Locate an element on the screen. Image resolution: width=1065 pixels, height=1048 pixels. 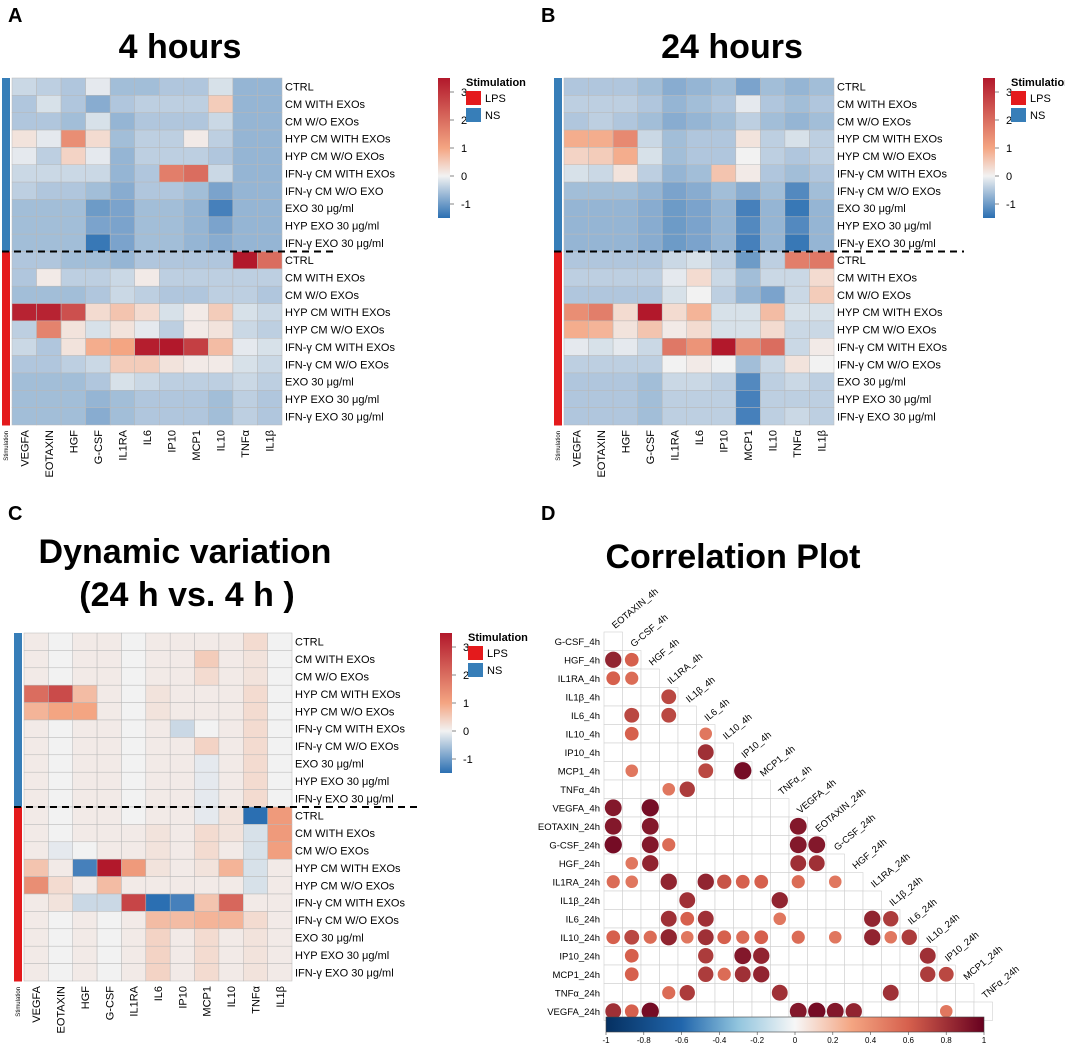
column-label: IL1RA is located at coordinates (123, 444).